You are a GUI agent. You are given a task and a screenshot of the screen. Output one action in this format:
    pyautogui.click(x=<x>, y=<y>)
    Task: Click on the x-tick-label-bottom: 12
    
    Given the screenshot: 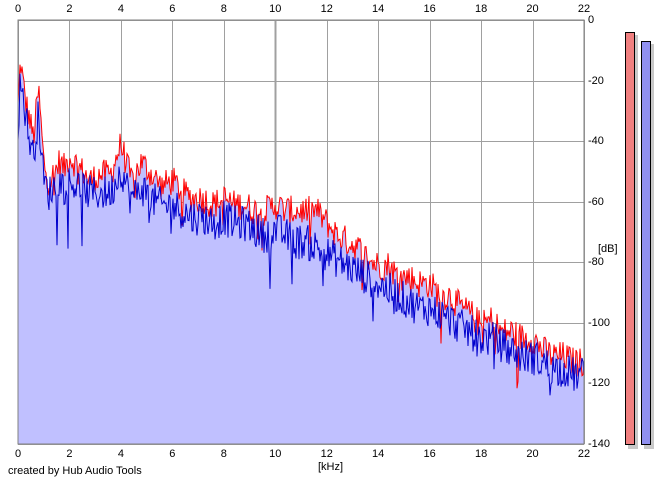 What is the action you would take?
    pyautogui.click(x=326, y=454)
    